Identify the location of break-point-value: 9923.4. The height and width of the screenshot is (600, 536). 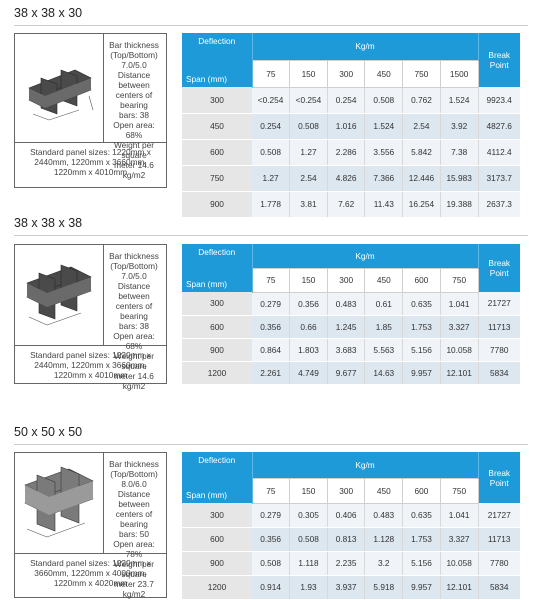
(499, 100).